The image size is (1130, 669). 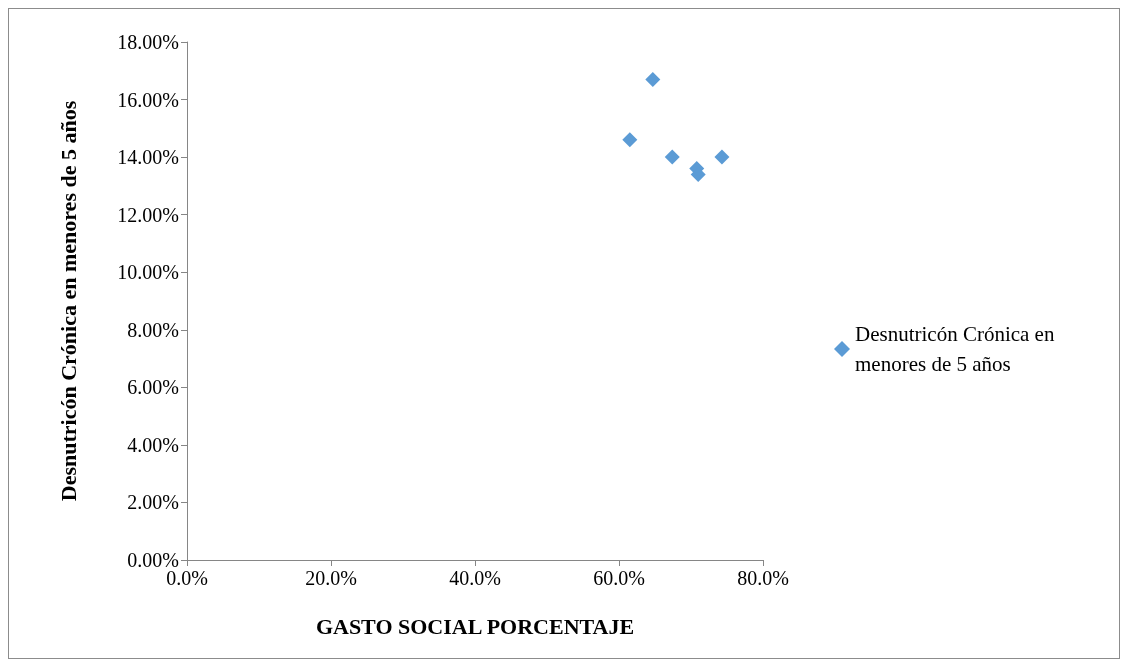 What do you see at coordinates (475, 626) in the screenshot?
I see `x-axis-title: GASTO SOCIAL PORCENTAJE` at bounding box center [475, 626].